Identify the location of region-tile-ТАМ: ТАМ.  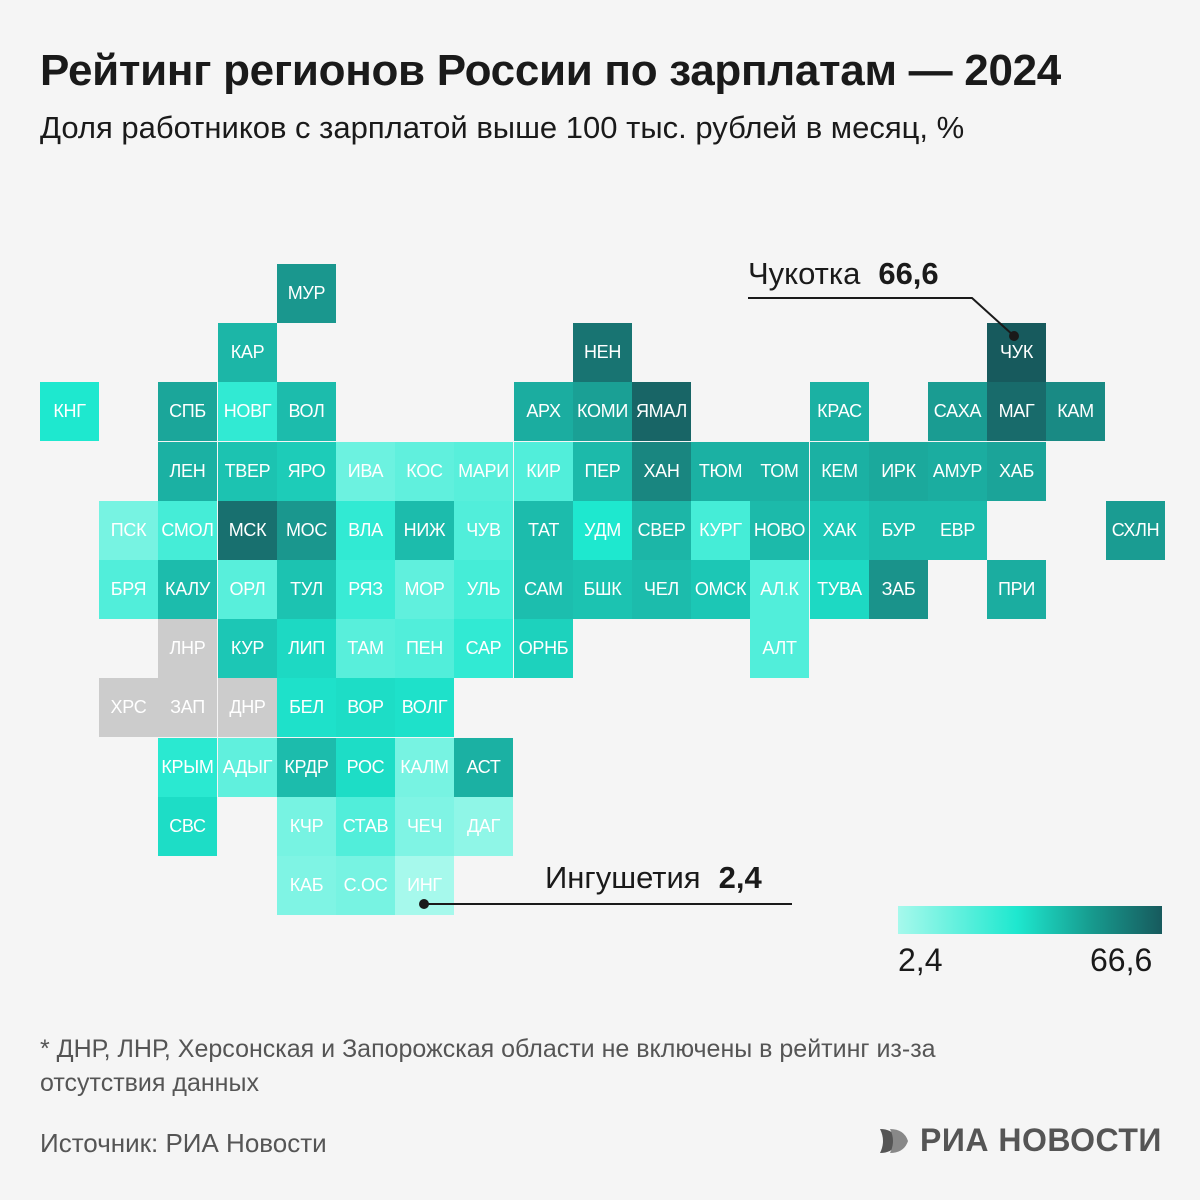
(365, 648).